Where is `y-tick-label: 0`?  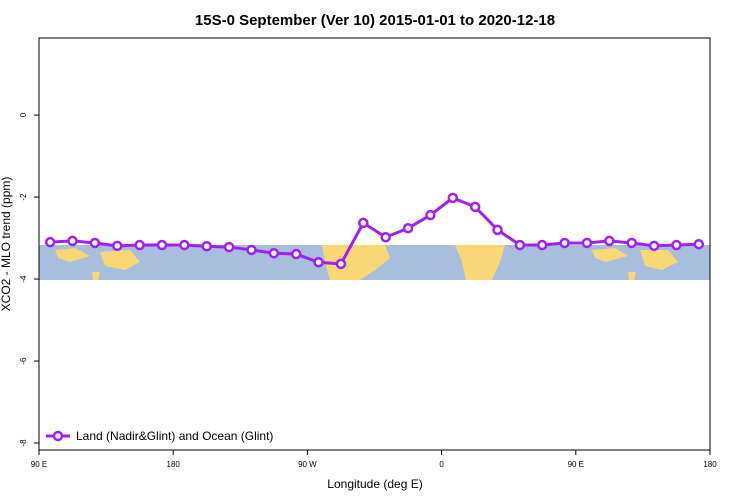
y-tick-label: 0 is located at coordinates (23, 114).